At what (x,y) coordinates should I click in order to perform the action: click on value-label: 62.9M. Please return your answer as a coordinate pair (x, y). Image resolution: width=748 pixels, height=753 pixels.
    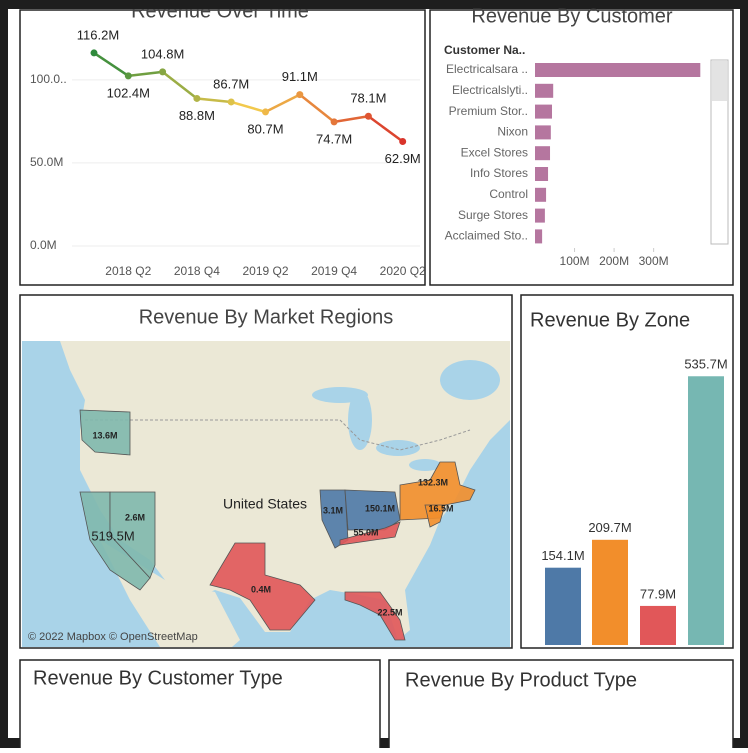
    Looking at the image, I should click on (403, 158).